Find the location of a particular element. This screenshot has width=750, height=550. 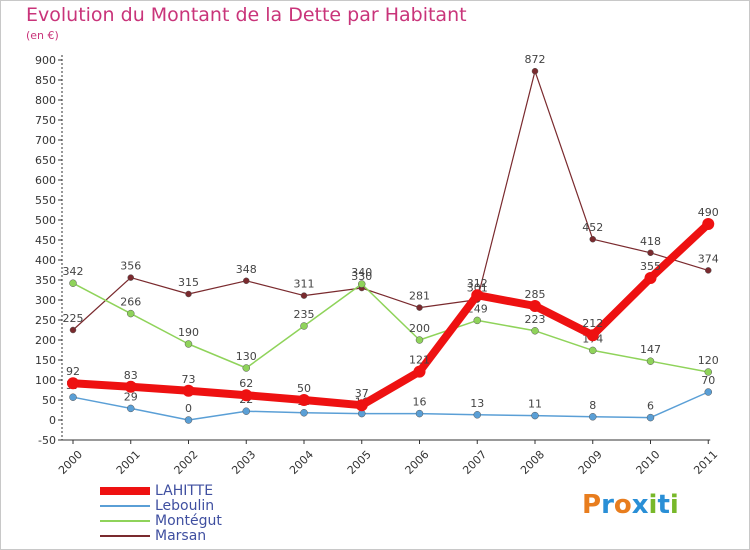

legend-item: Montégut is located at coordinates (200, 521).